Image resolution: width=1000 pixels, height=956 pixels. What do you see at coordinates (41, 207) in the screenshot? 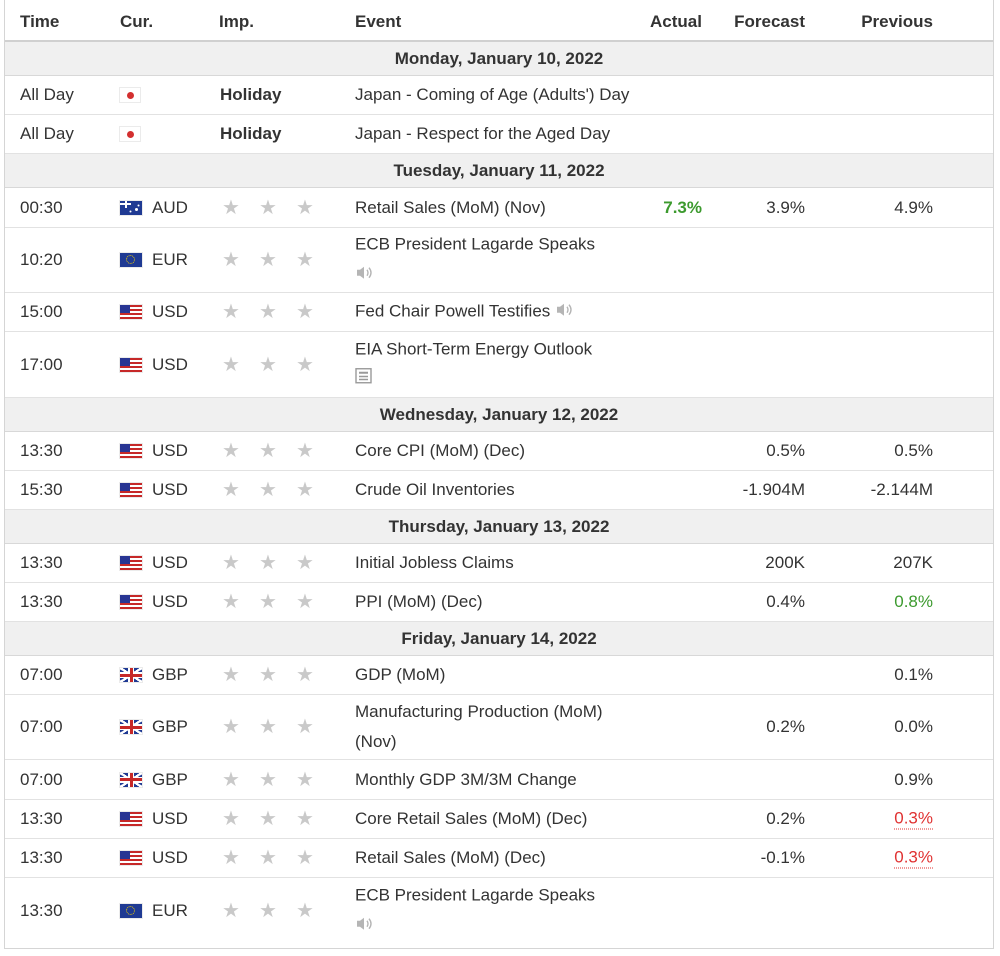
I see `event-time: 00:30` at bounding box center [41, 207].